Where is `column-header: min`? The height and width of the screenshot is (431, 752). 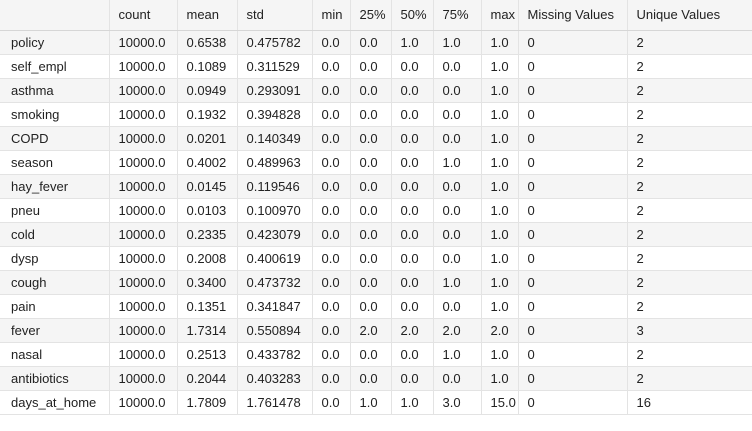
column-header: min is located at coordinates (331, 15).